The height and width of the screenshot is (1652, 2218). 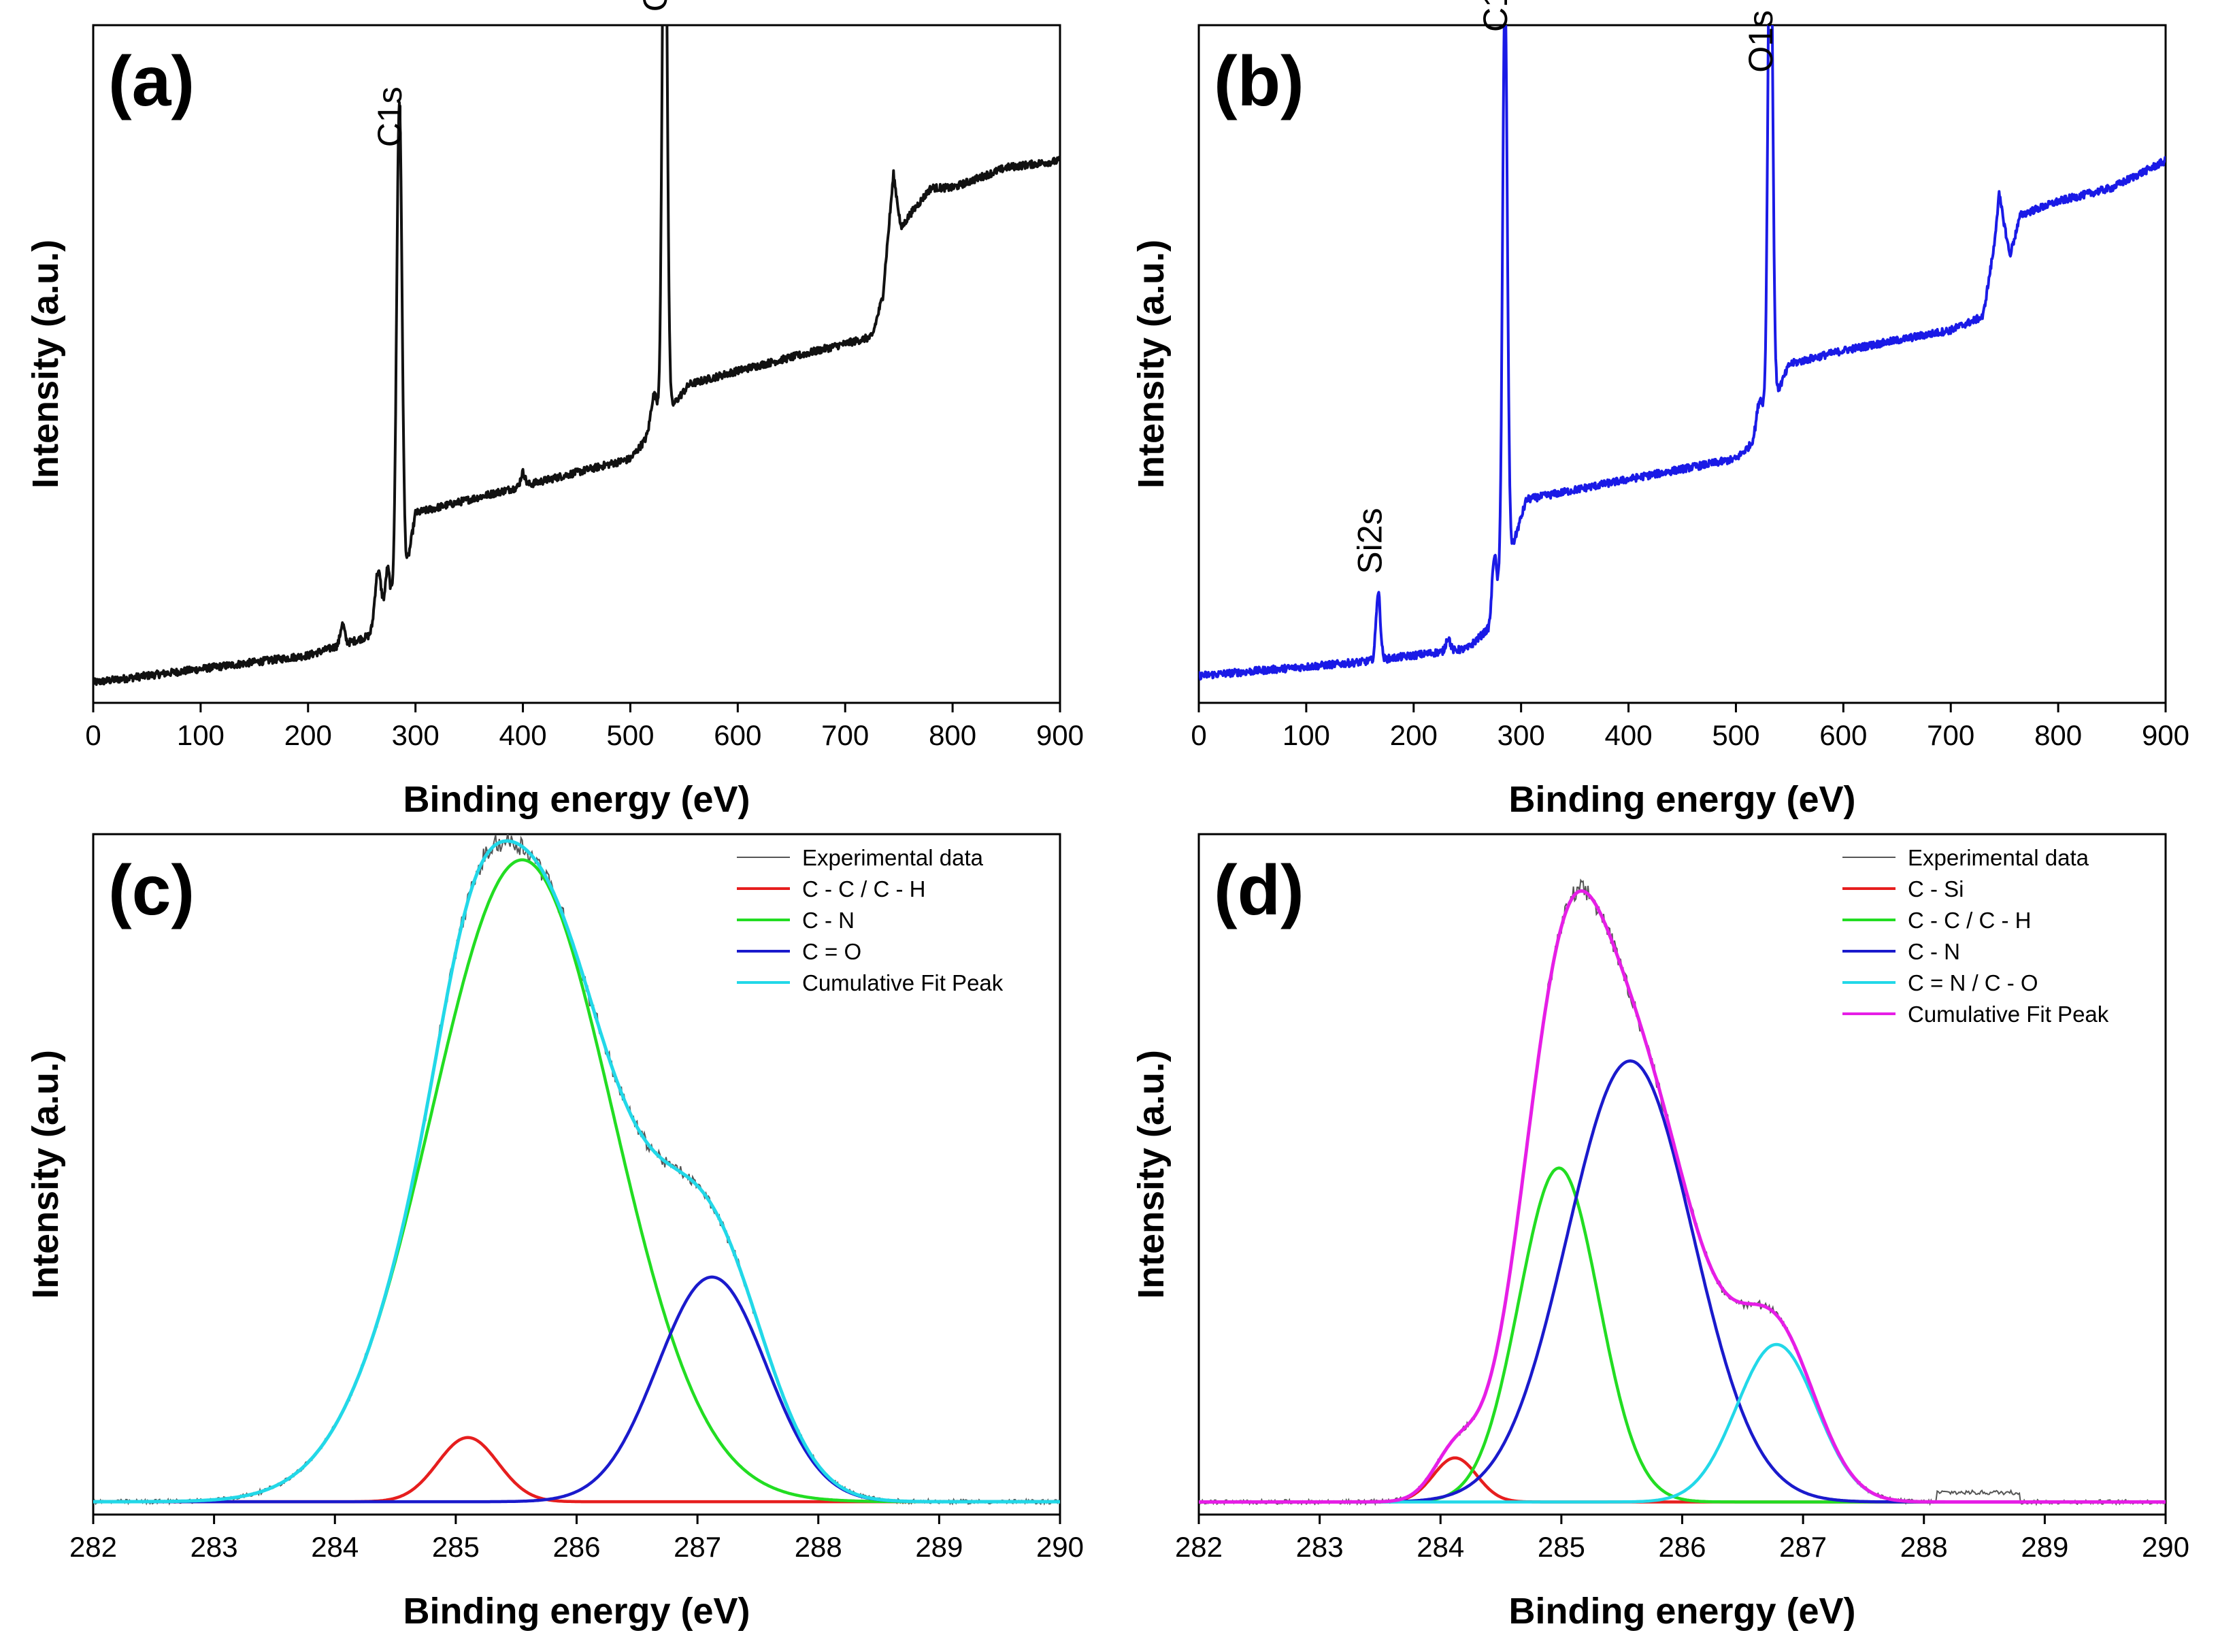 I want to click on panel-label: (b), so click(x=1259, y=81).